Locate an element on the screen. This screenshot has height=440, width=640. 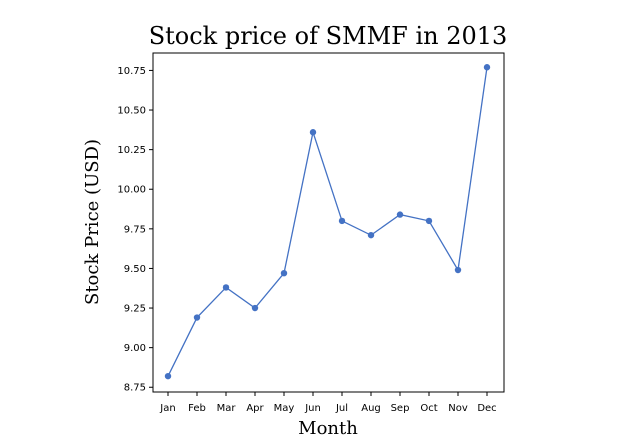
y-tick-label: 9.25 is located at coordinates (135, 309).